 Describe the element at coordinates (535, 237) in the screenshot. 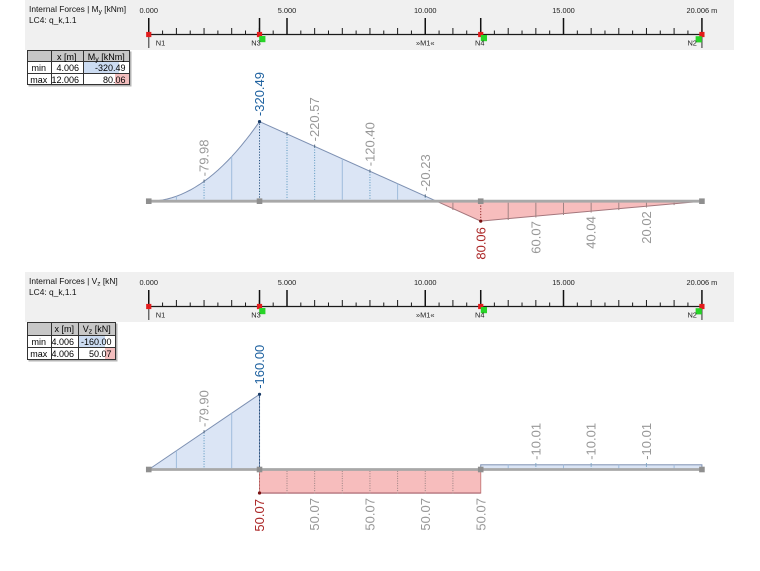

I see `svg-text: 60.07` at that location.